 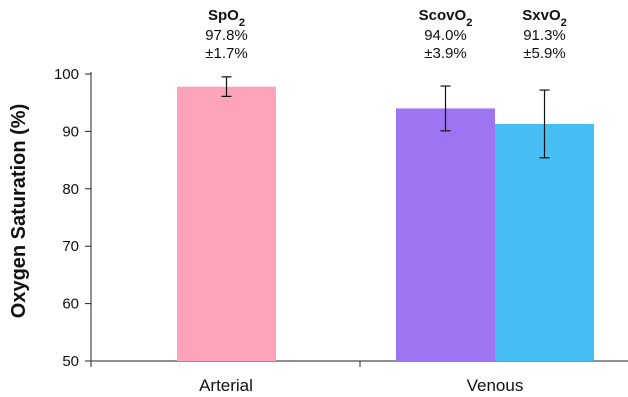 I want to click on series-name-label: SxvO2, so click(x=544, y=18).